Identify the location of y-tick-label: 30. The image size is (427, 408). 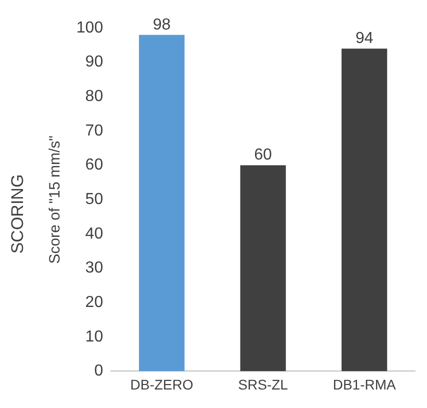
(94, 268).